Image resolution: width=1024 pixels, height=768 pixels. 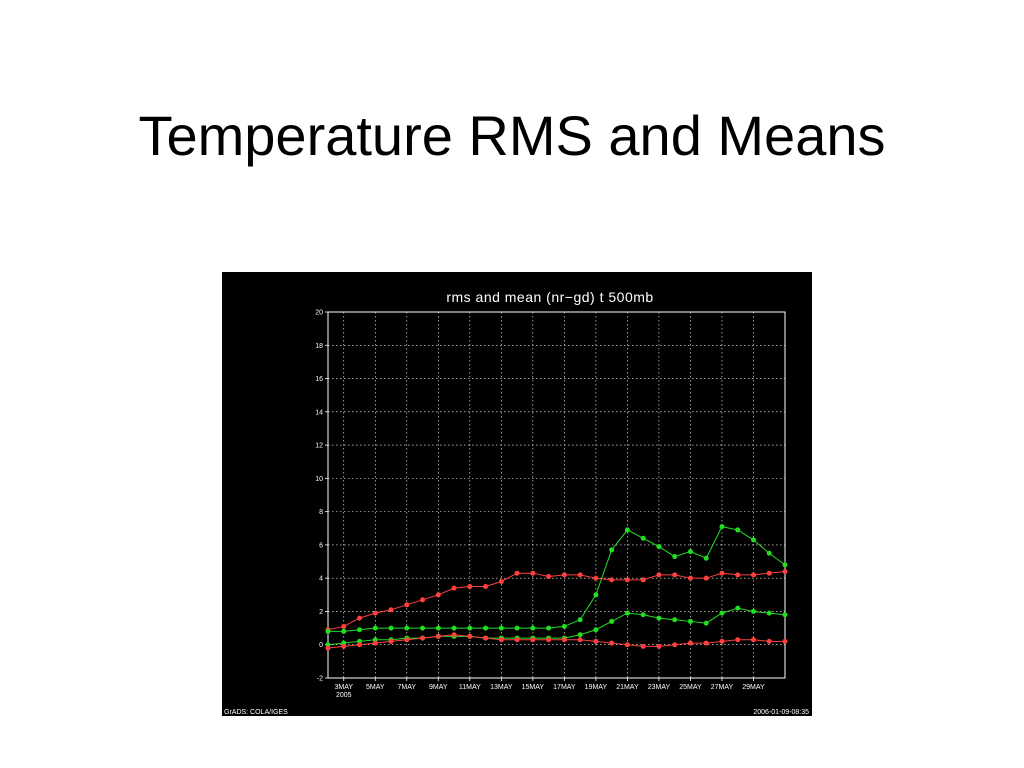 What do you see at coordinates (722, 687) in the screenshot?
I see `x-tick-label: 27MAY` at bounding box center [722, 687].